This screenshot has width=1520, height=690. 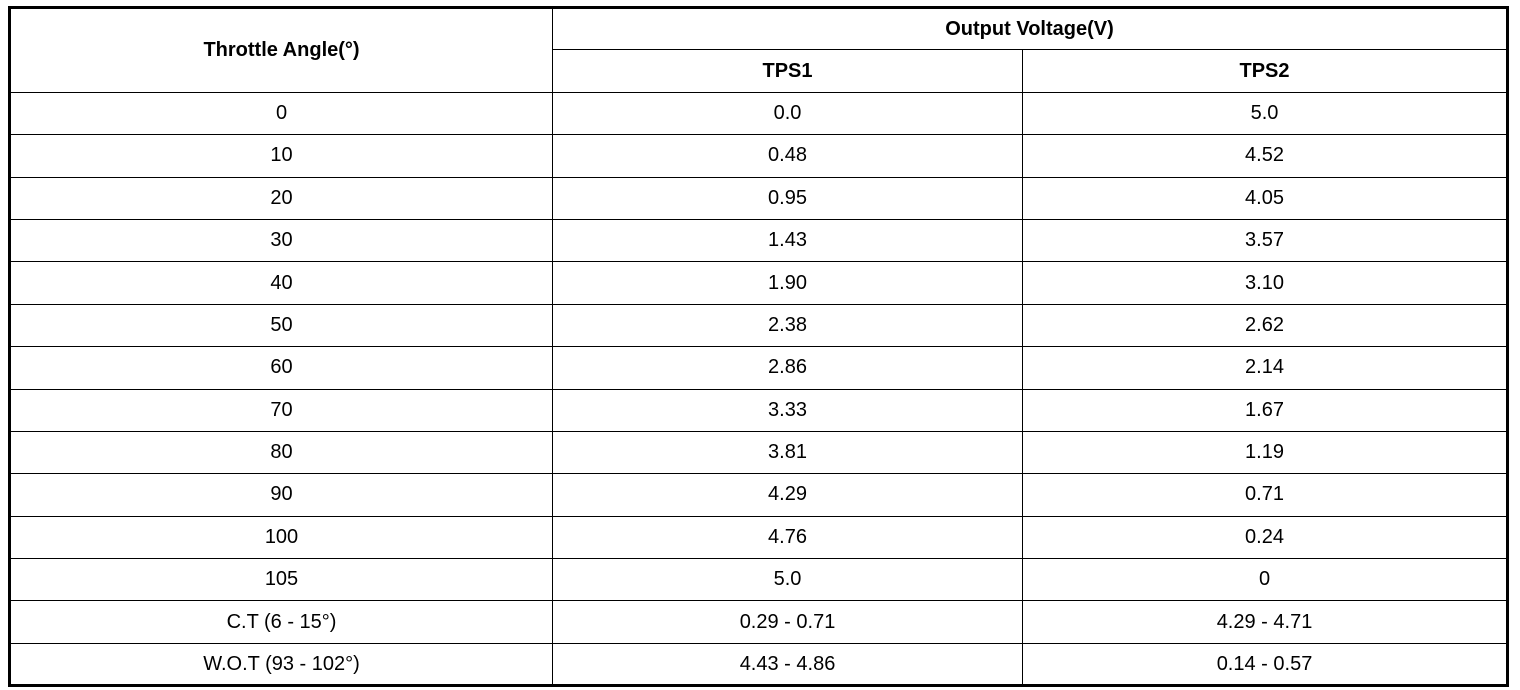 What do you see at coordinates (281, 537) in the screenshot?
I see `angle-cell: 100` at bounding box center [281, 537].